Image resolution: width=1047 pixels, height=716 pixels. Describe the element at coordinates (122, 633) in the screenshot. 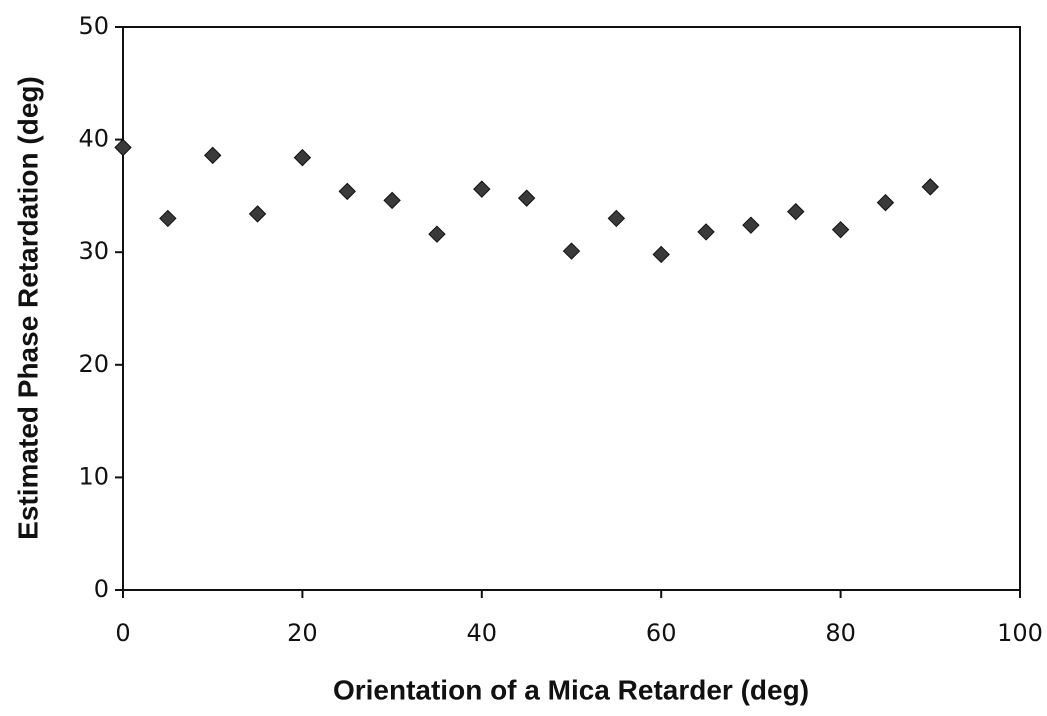

I see `x-tick-label: 0` at that location.